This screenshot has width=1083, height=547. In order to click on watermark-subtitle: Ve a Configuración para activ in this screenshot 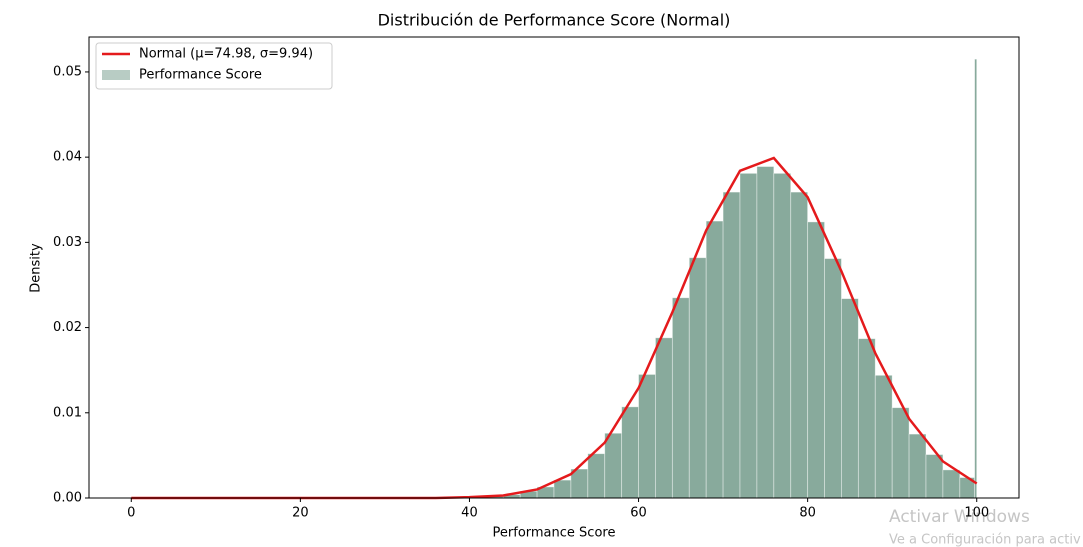, I will do `click(985, 540)`.